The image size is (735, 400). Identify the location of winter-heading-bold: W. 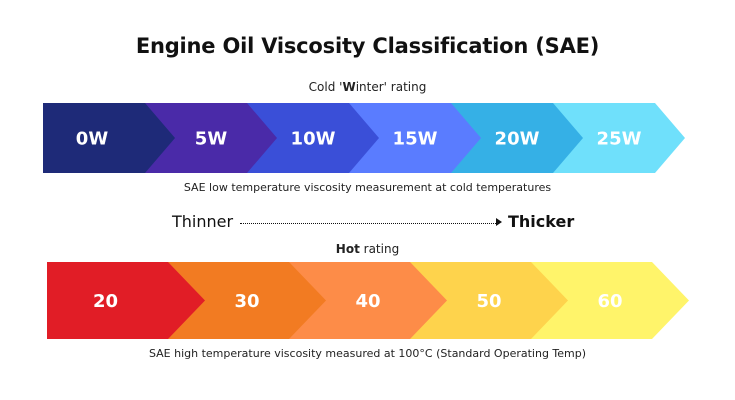
(349, 87).